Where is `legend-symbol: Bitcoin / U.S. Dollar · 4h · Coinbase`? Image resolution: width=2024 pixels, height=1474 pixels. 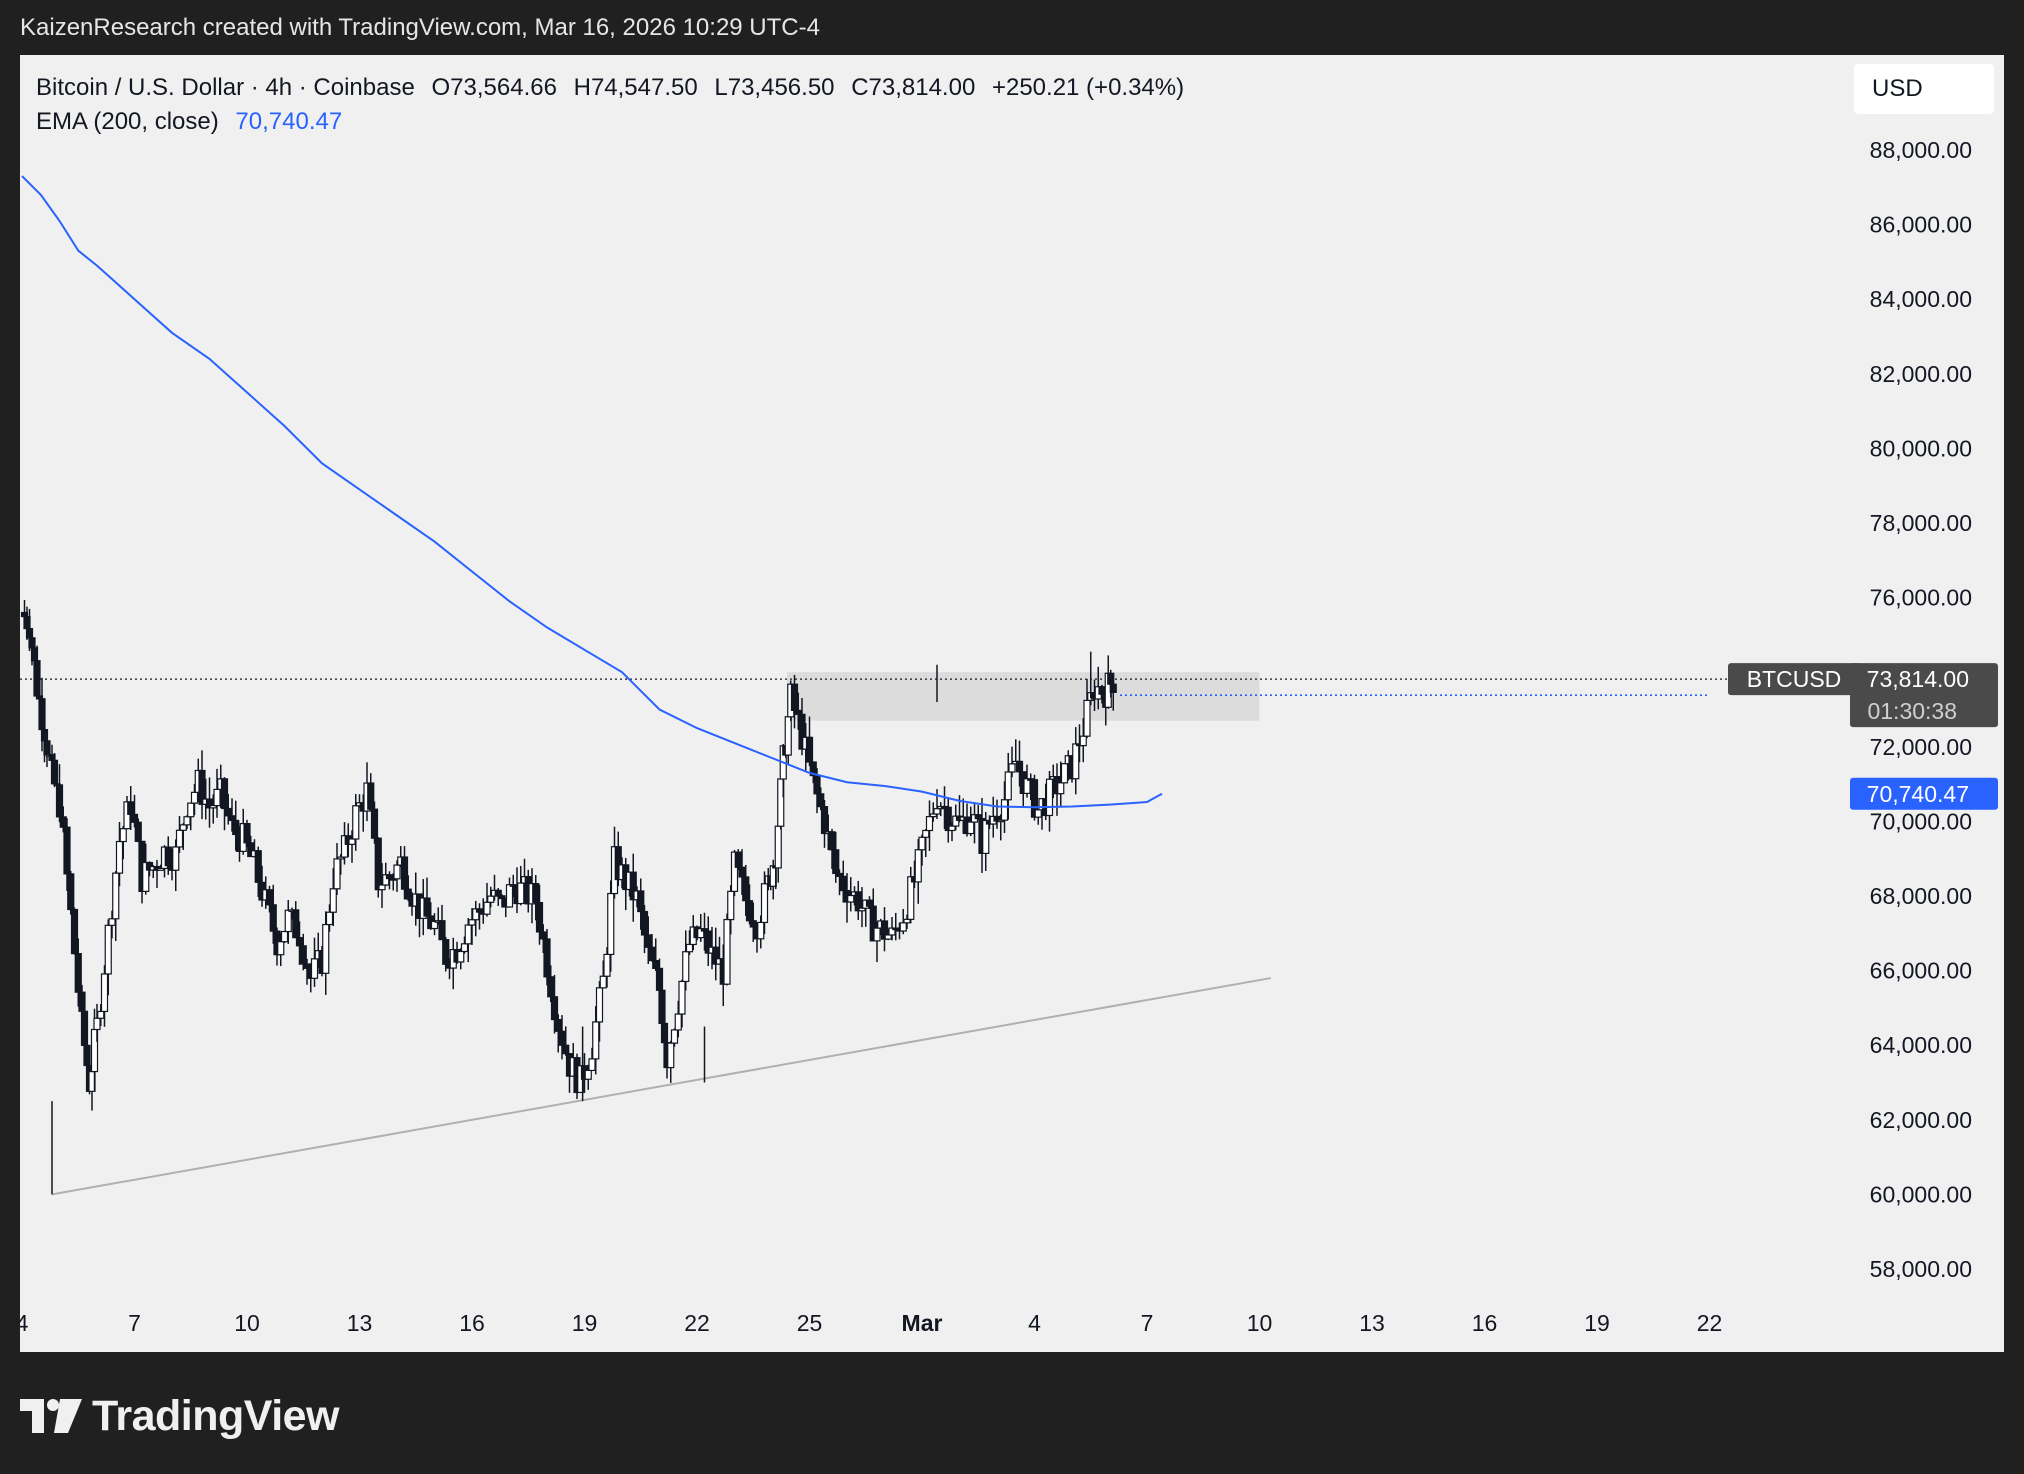 legend-symbol: Bitcoin / U.S. Dollar · 4h · Coinbase is located at coordinates (225, 87).